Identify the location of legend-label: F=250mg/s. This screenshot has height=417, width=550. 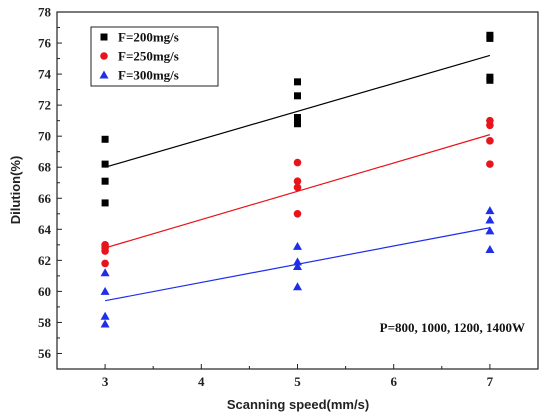
(148, 56).